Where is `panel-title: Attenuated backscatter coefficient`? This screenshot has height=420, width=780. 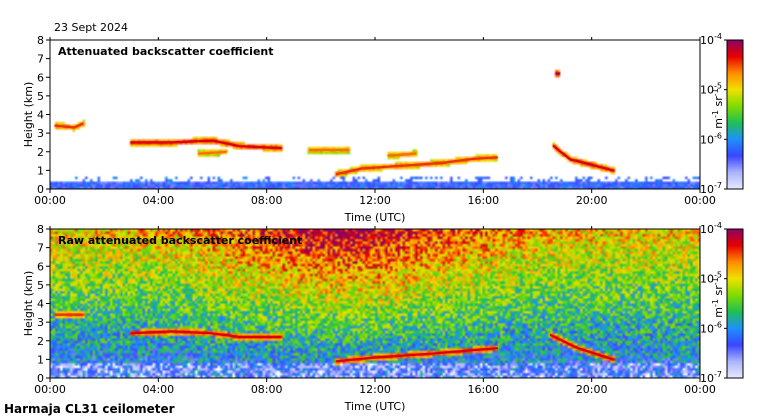
panel-title: Attenuated backscatter coefficient is located at coordinates (166, 51).